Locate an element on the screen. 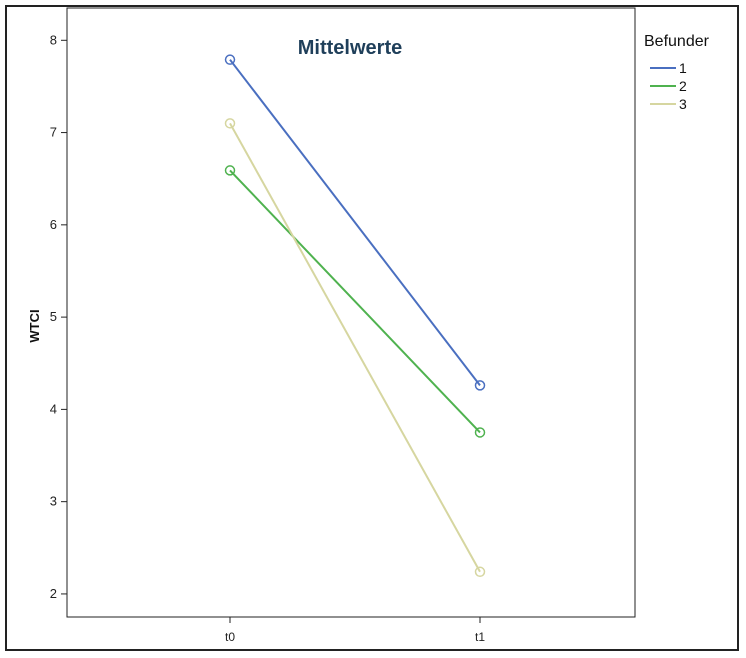 This screenshot has width=746, height=658. legend-label: 2 is located at coordinates (683, 86).